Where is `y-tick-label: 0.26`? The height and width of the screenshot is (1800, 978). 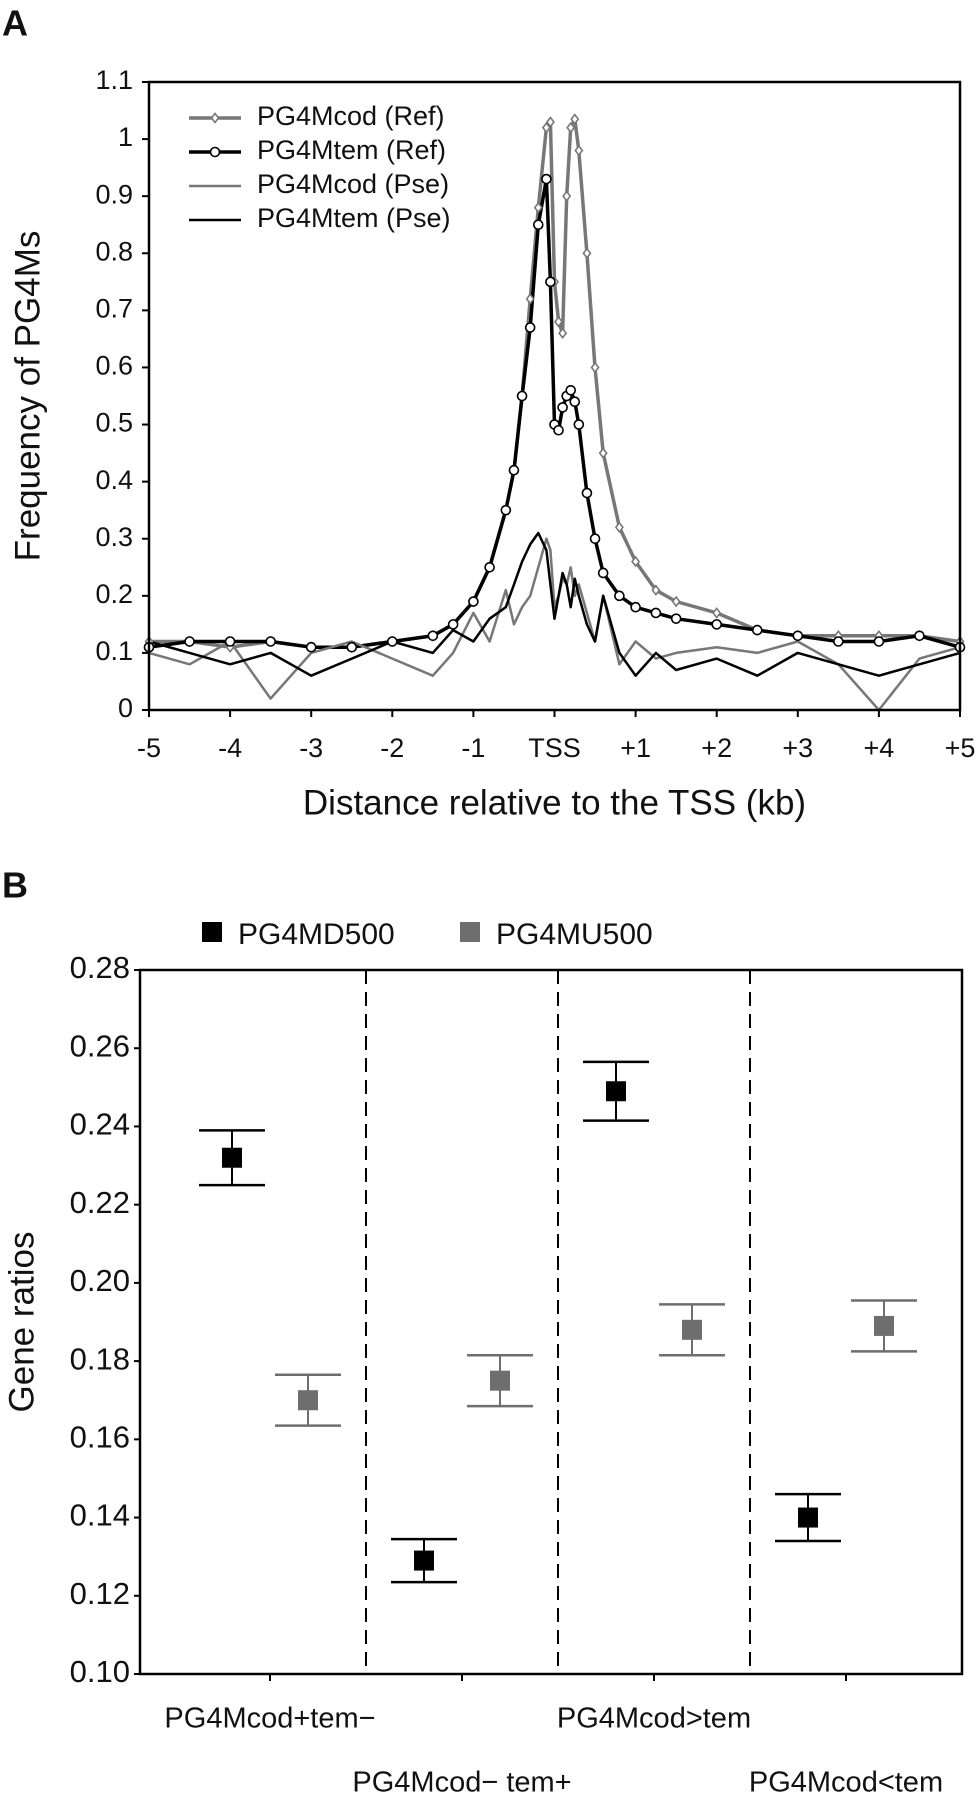 y-tick-label: 0.26 is located at coordinates (100, 1045).